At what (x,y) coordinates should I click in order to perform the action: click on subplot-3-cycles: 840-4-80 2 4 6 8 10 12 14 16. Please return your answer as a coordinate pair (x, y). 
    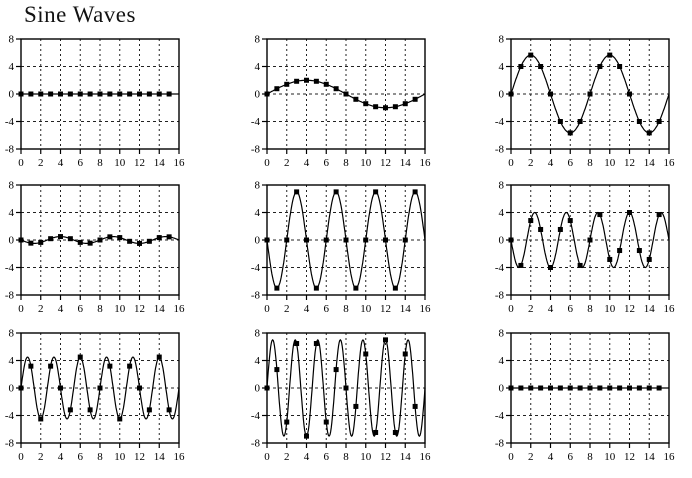
    Looking at the image, I should click on (95, 248).